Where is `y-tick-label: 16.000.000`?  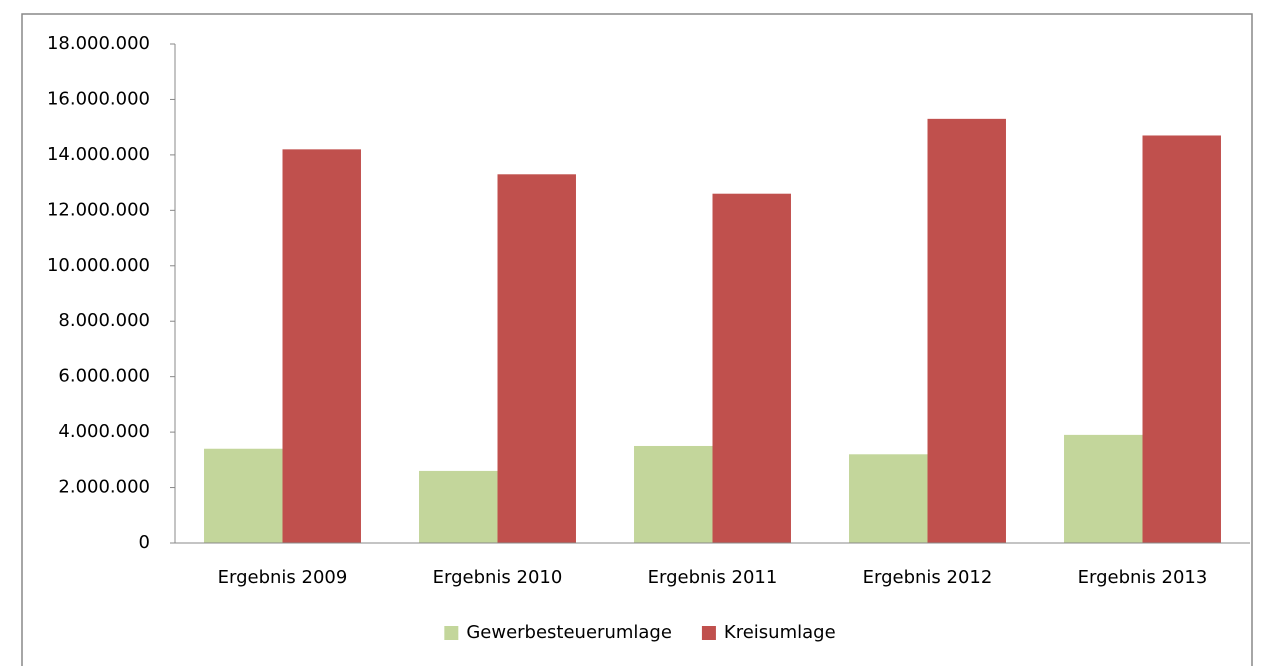 y-tick-label: 16.000.000 is located at coordinates (98, 98).